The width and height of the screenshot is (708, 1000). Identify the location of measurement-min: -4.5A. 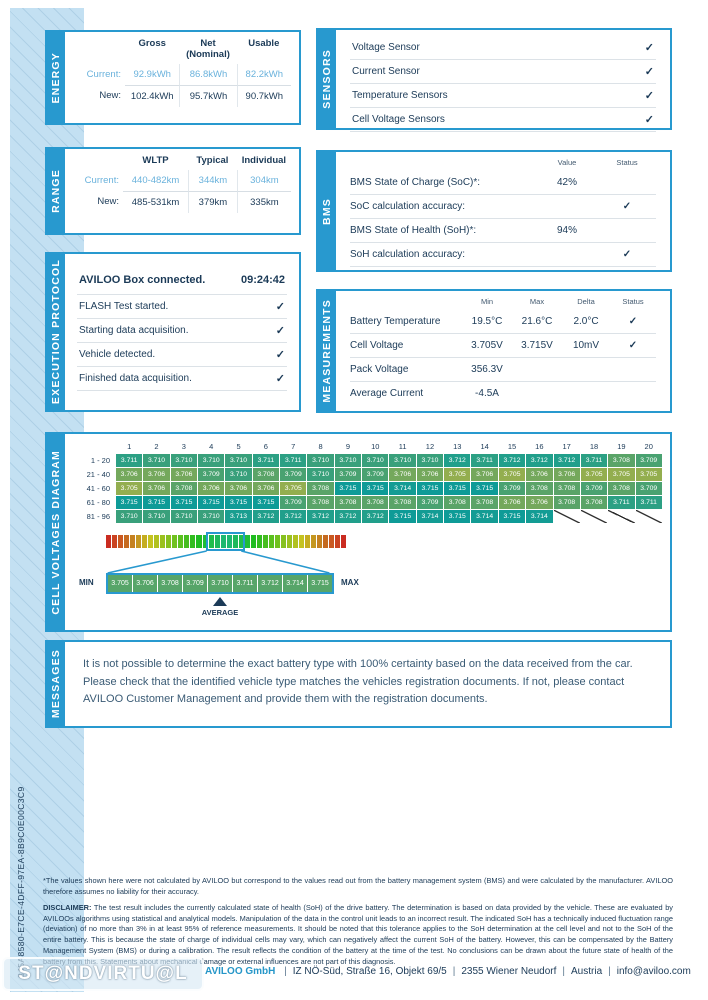
(487, 393).